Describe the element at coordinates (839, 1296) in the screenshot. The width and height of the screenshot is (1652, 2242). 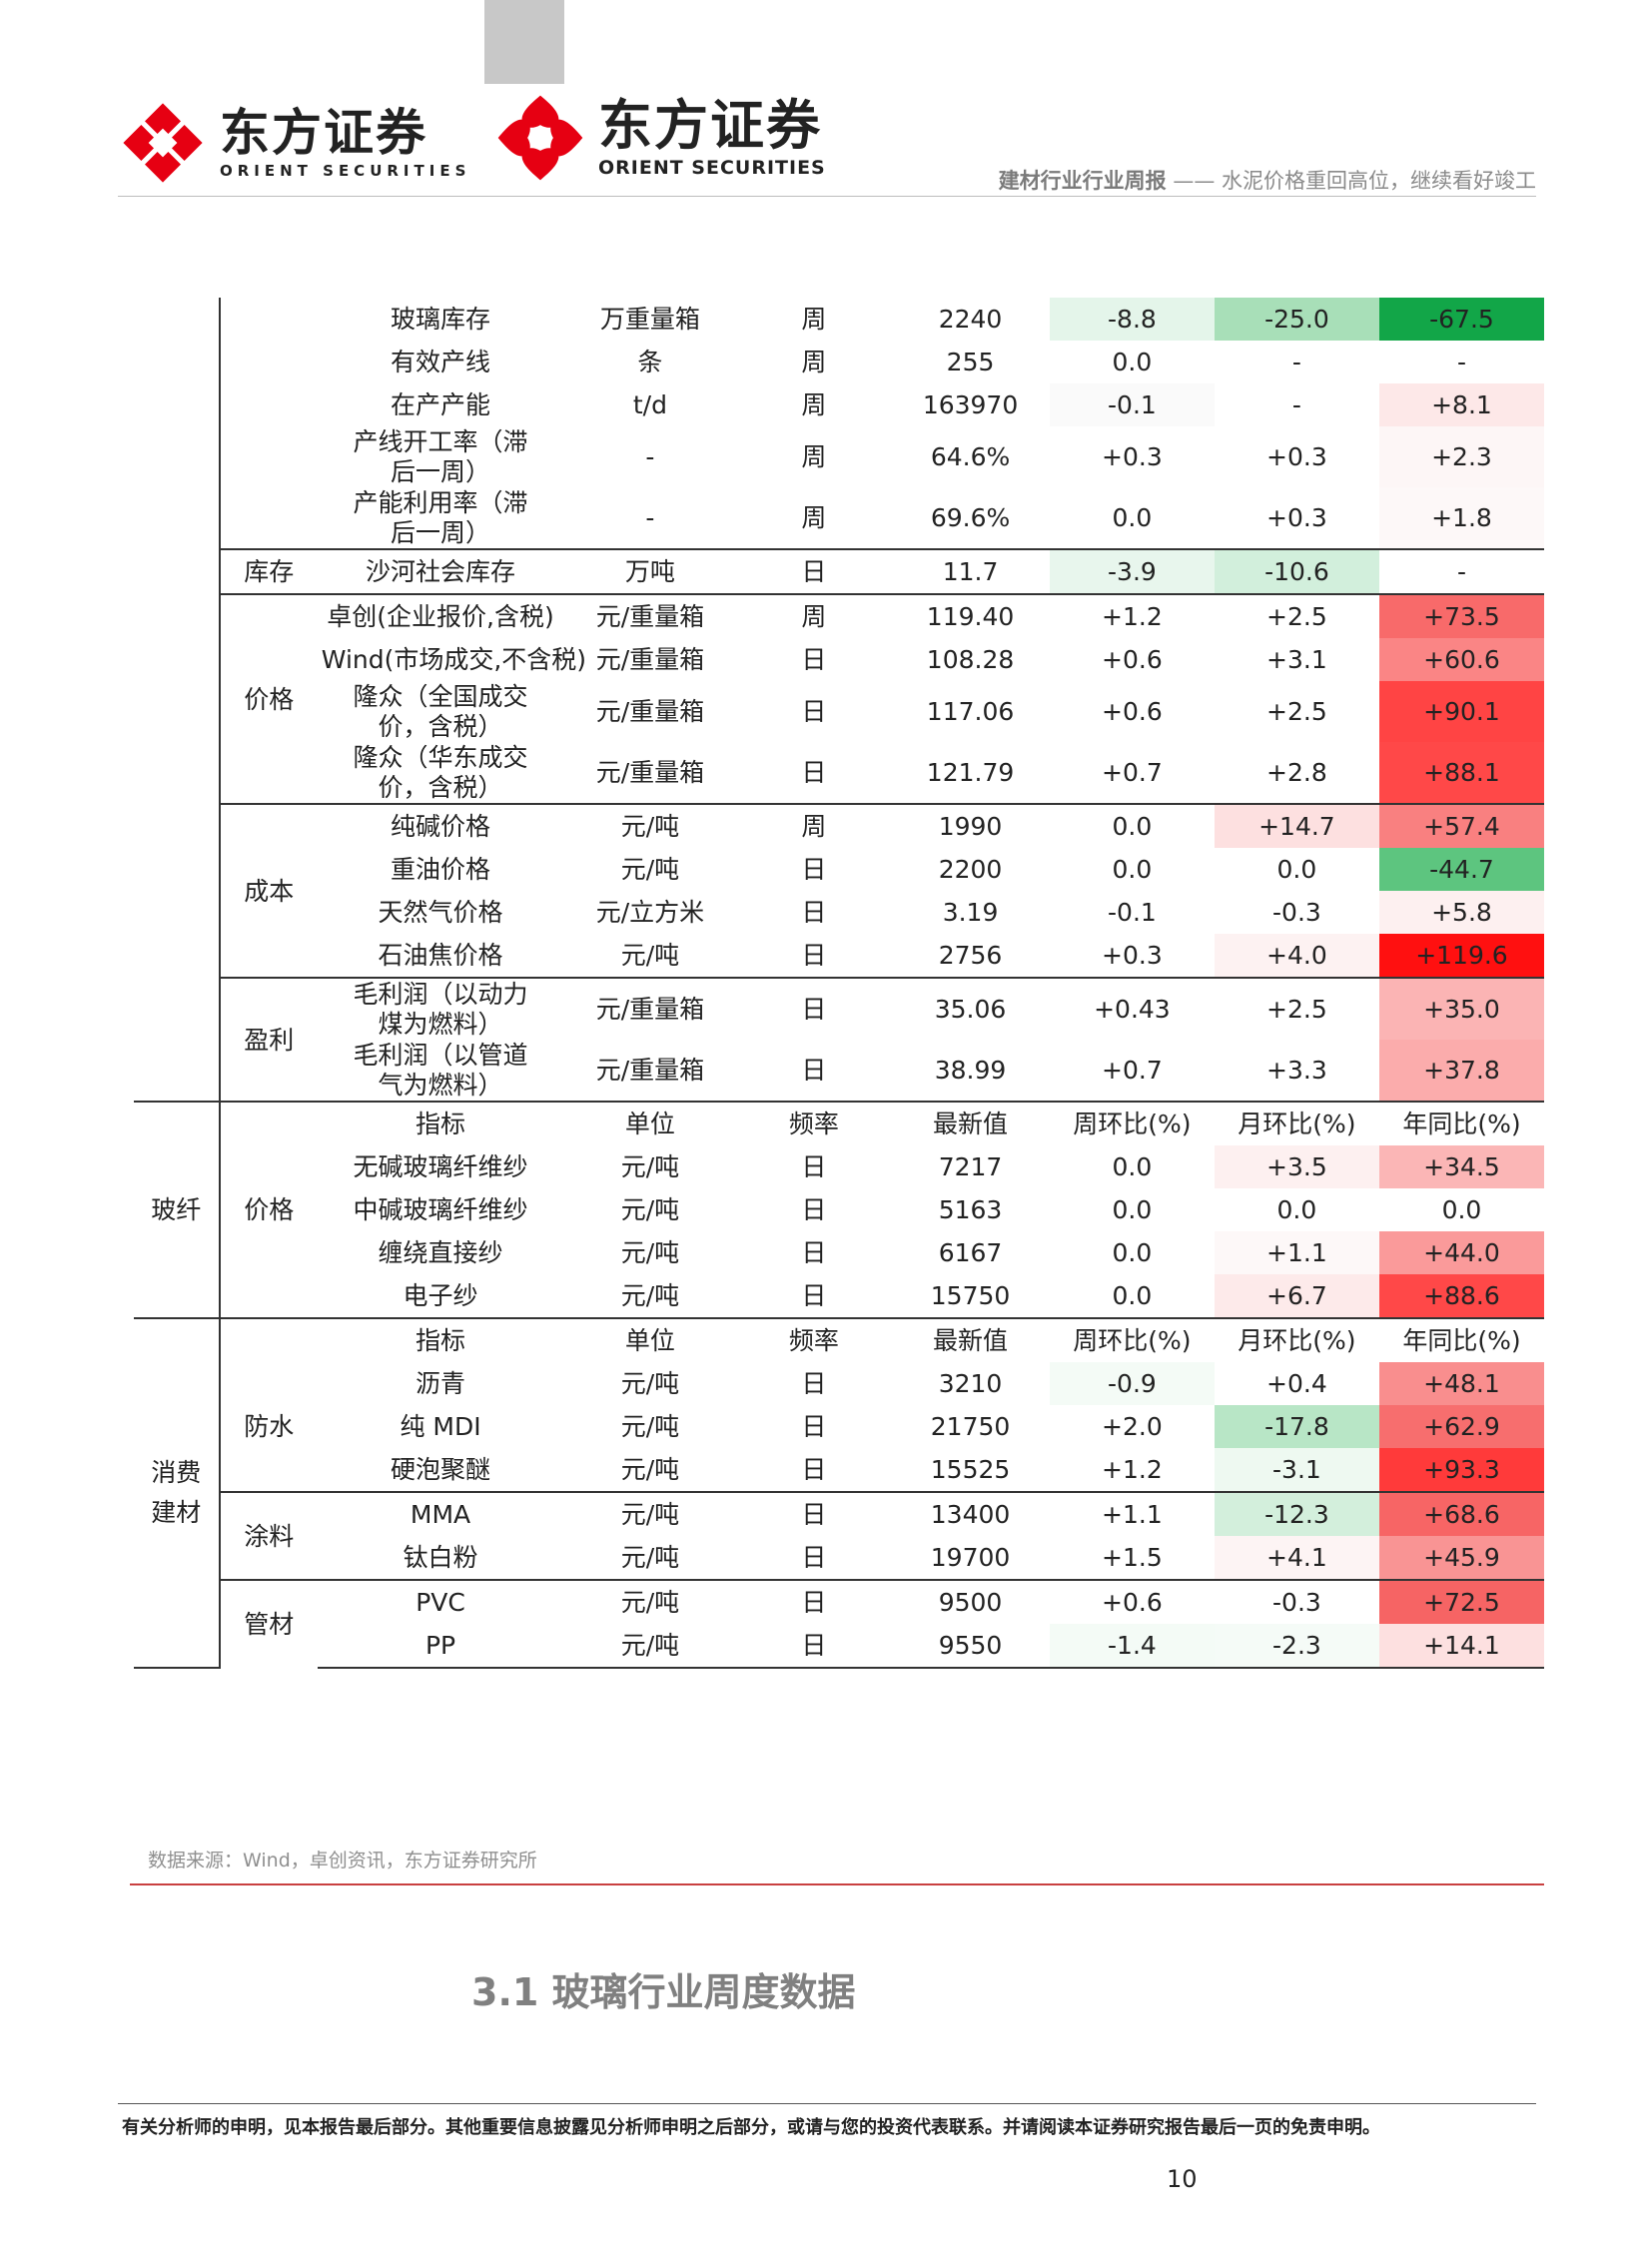
I see `table-row: 电子纱 元/吨 日 15750 0.0 +6.7 +88.6` at that location.